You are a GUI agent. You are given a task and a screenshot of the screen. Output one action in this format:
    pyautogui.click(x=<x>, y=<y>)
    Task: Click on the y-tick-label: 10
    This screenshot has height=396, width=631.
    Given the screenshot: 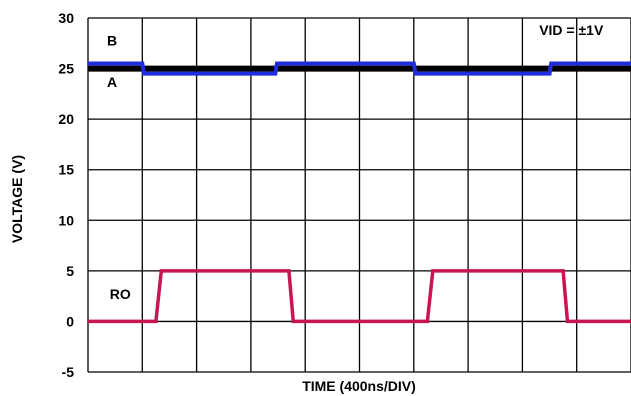 What is the action you would take?
    pyautogui.click(x=66, y=220)
    